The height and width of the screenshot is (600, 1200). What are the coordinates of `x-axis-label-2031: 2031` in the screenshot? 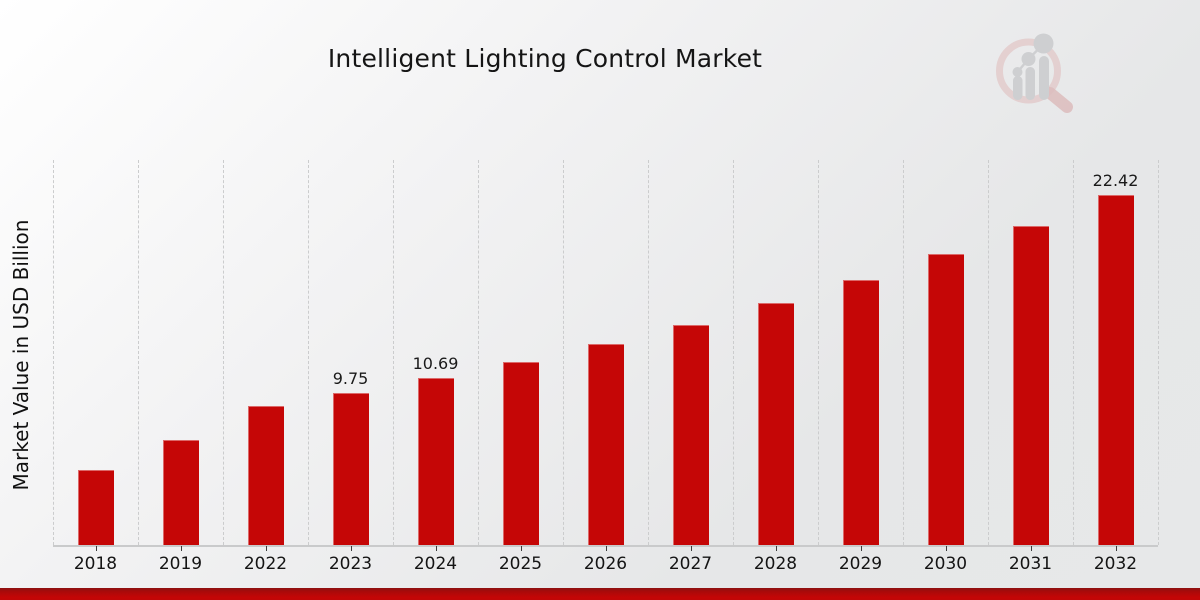 It's located at (1030, 564).